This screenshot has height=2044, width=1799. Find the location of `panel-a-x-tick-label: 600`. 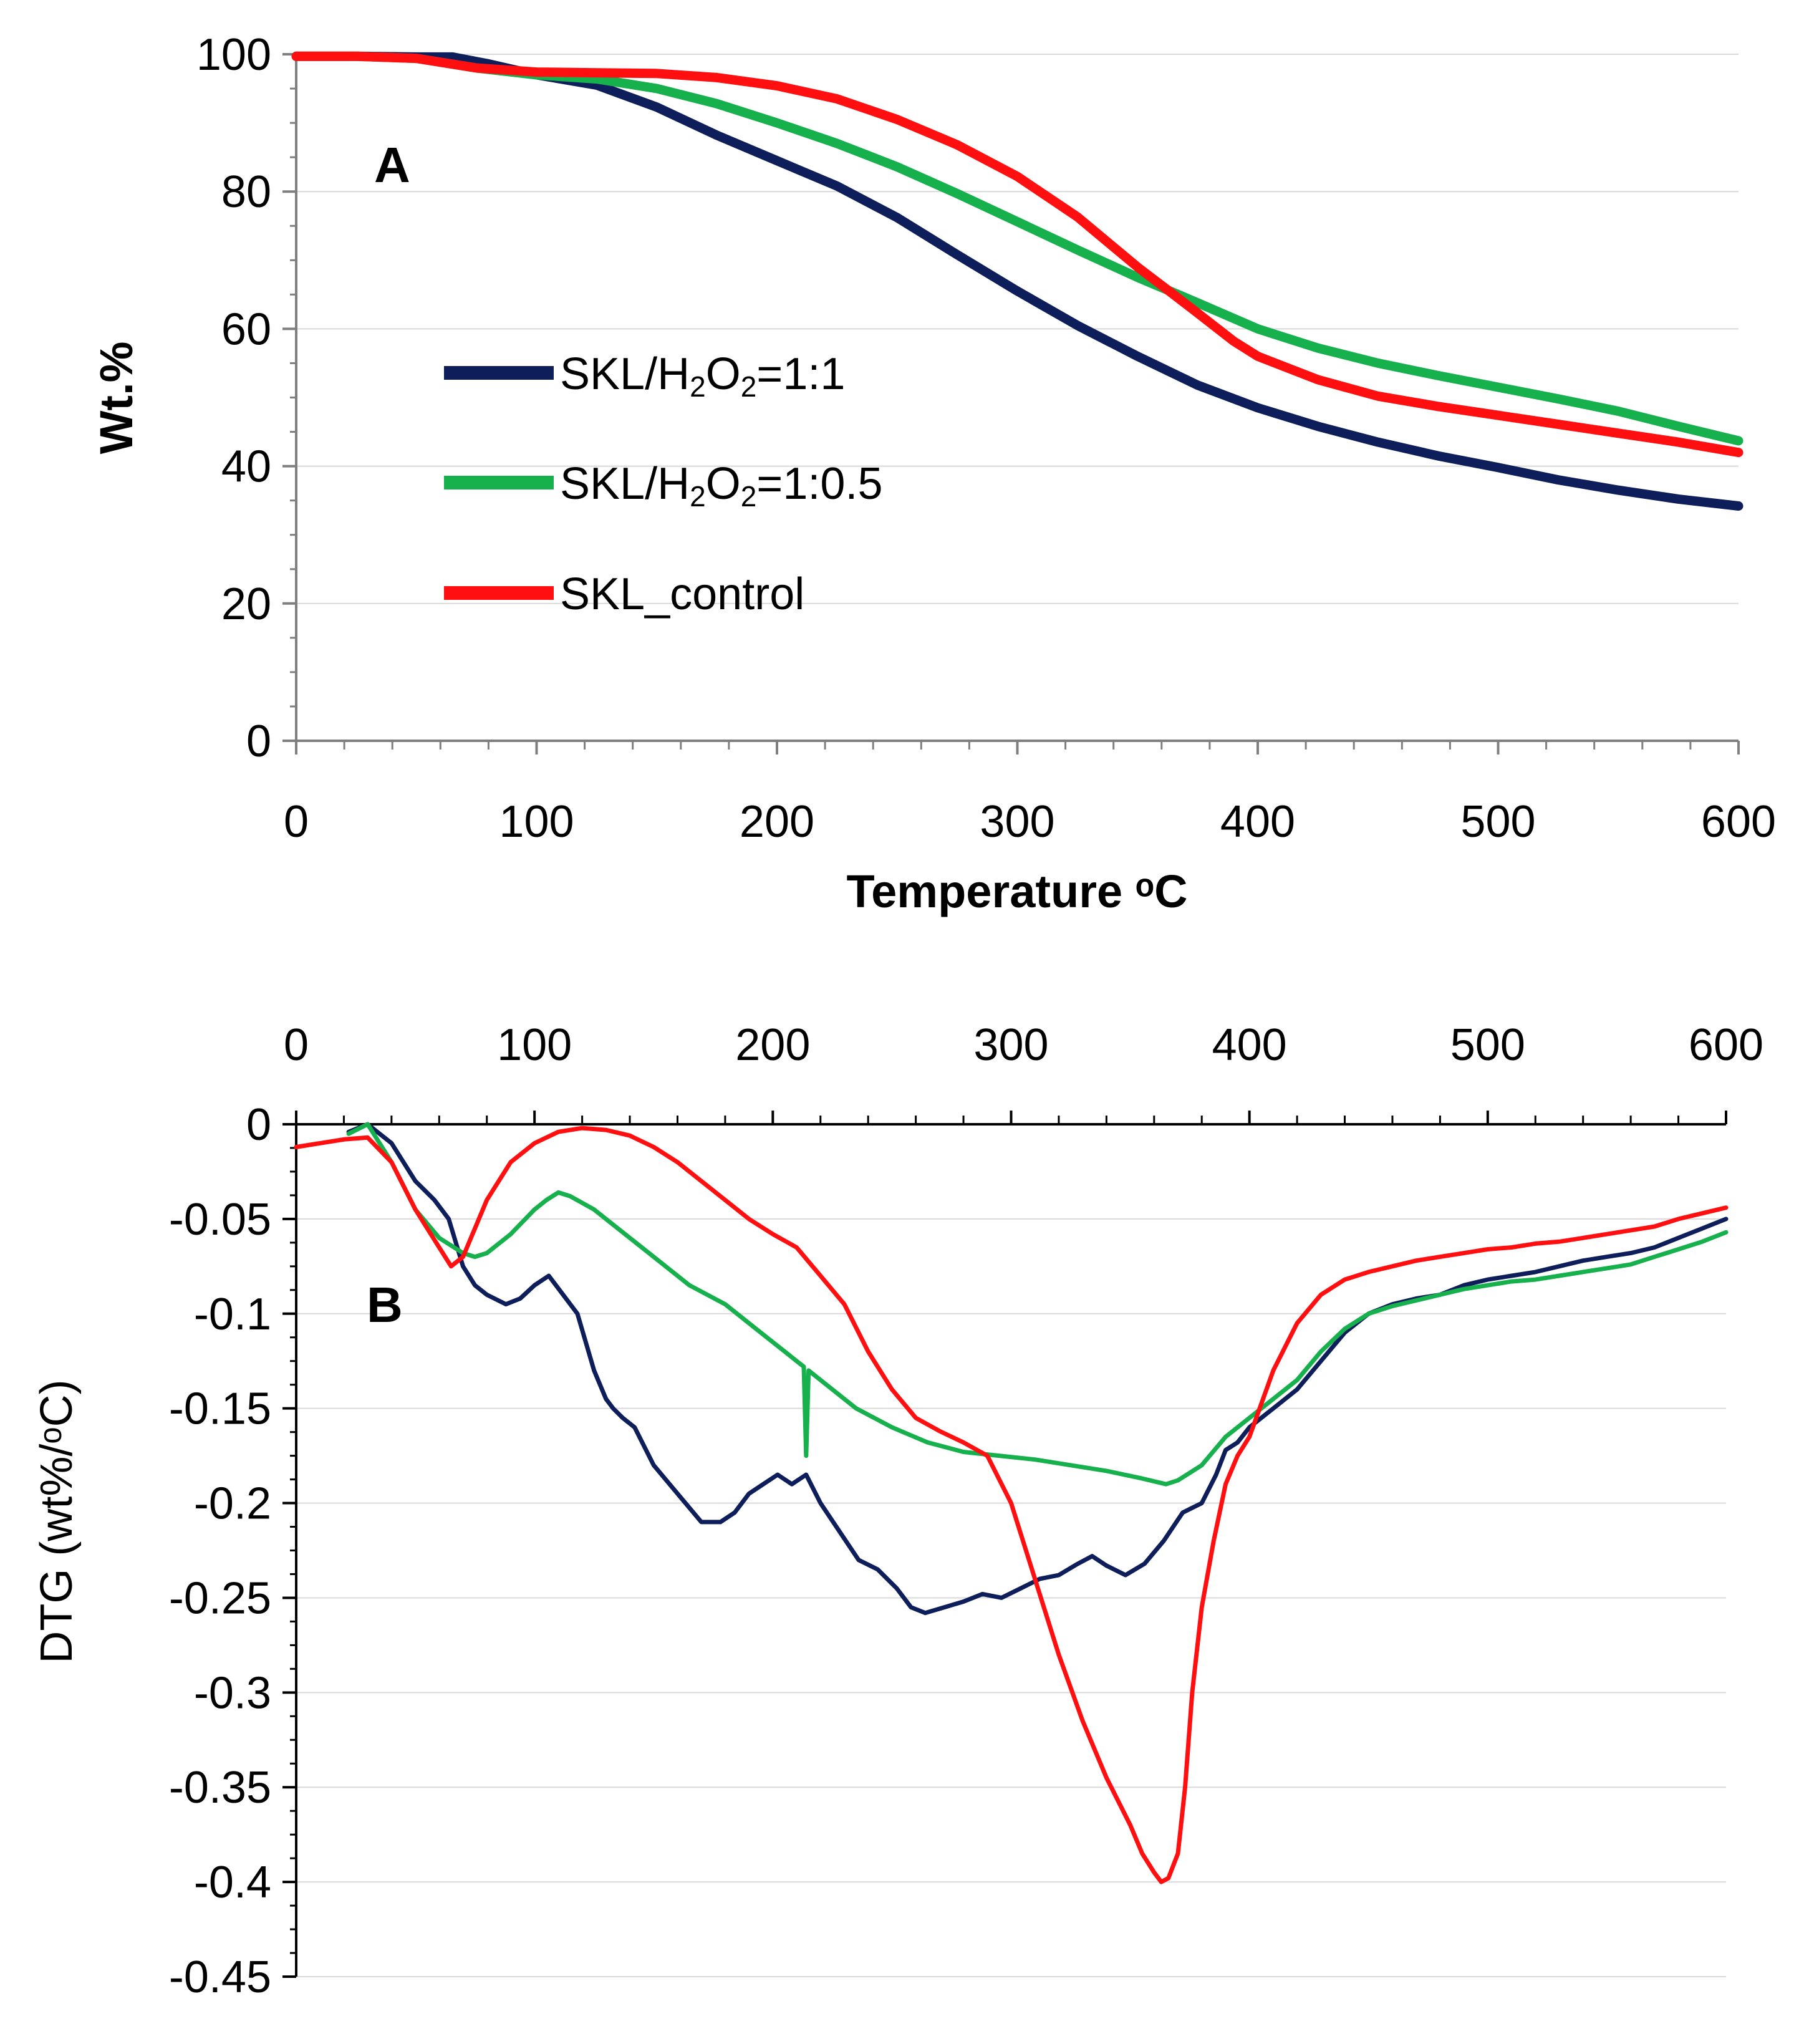

panel-a-x-tick-label: 600 is located at coordinates (1739, 822).